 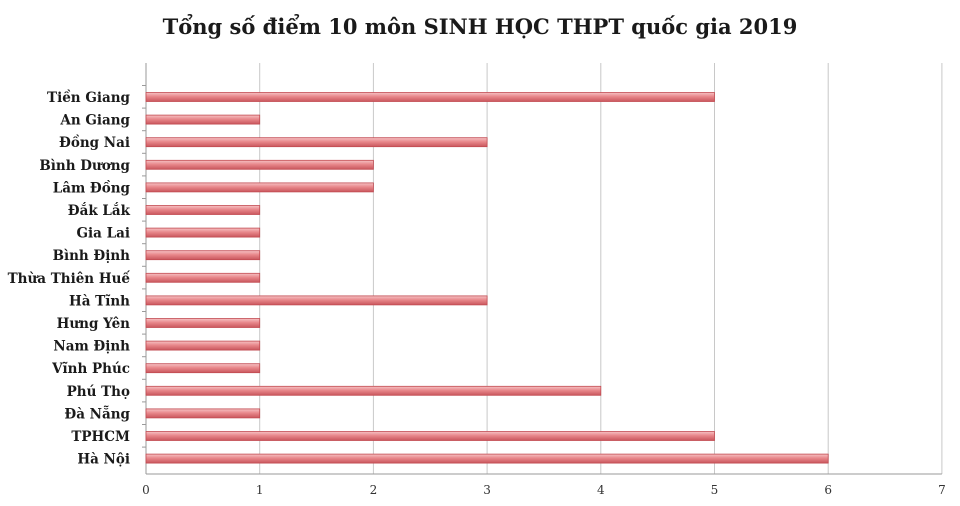 What do you see at coordinates (99, 301) in the screenshot?
I see `category-label: Hà Tĩnh` at bounding box center [99, 301].